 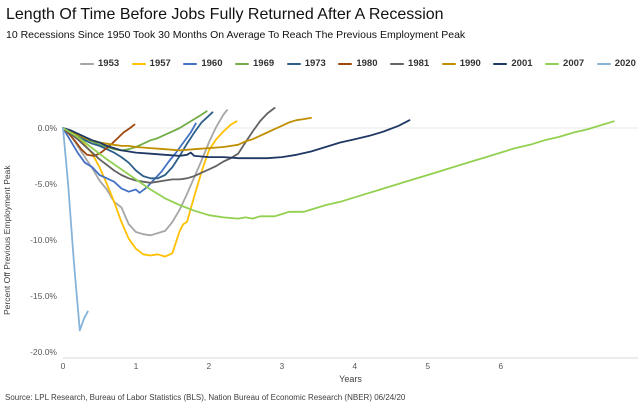 What do you see at coordinates (45, 183) in the screenshot?
I see `y-tick--5.0%: -5.0%` at bounding box center [45, 183].